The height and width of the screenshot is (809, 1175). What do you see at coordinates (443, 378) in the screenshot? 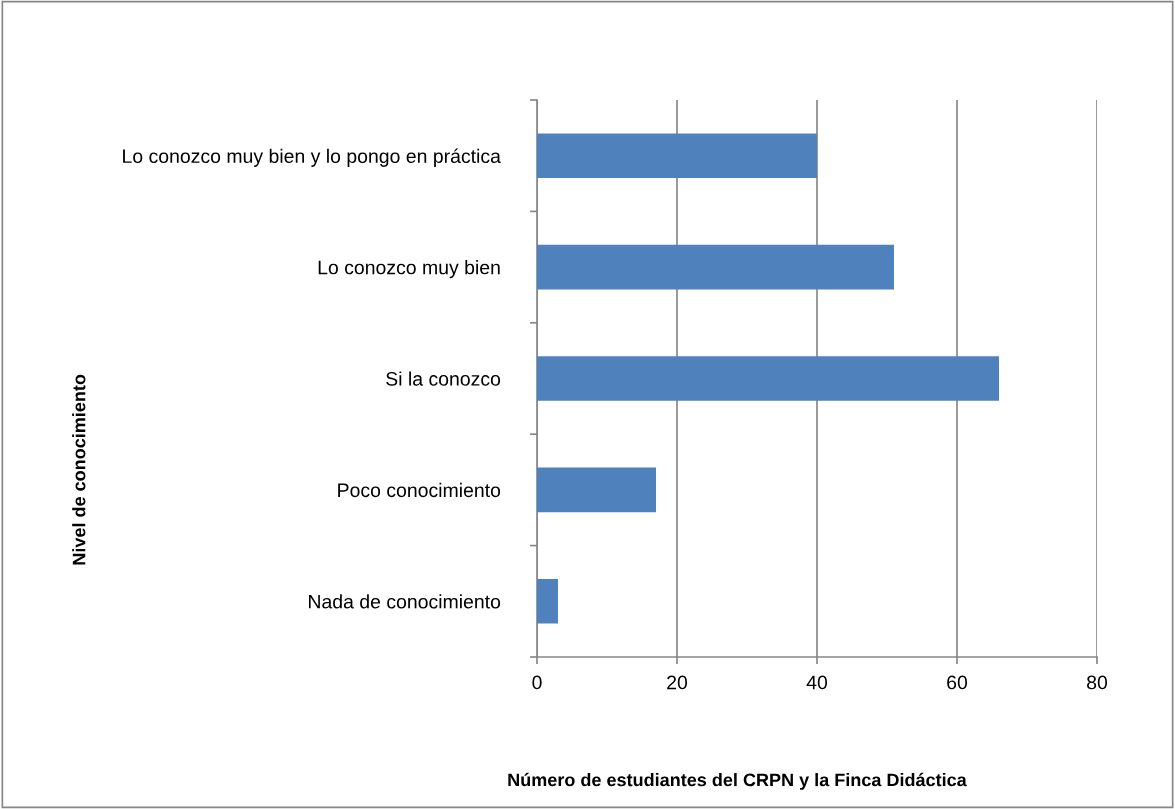
I see `y-tick-label: Si la conozco` at bounding box center [443, 378].